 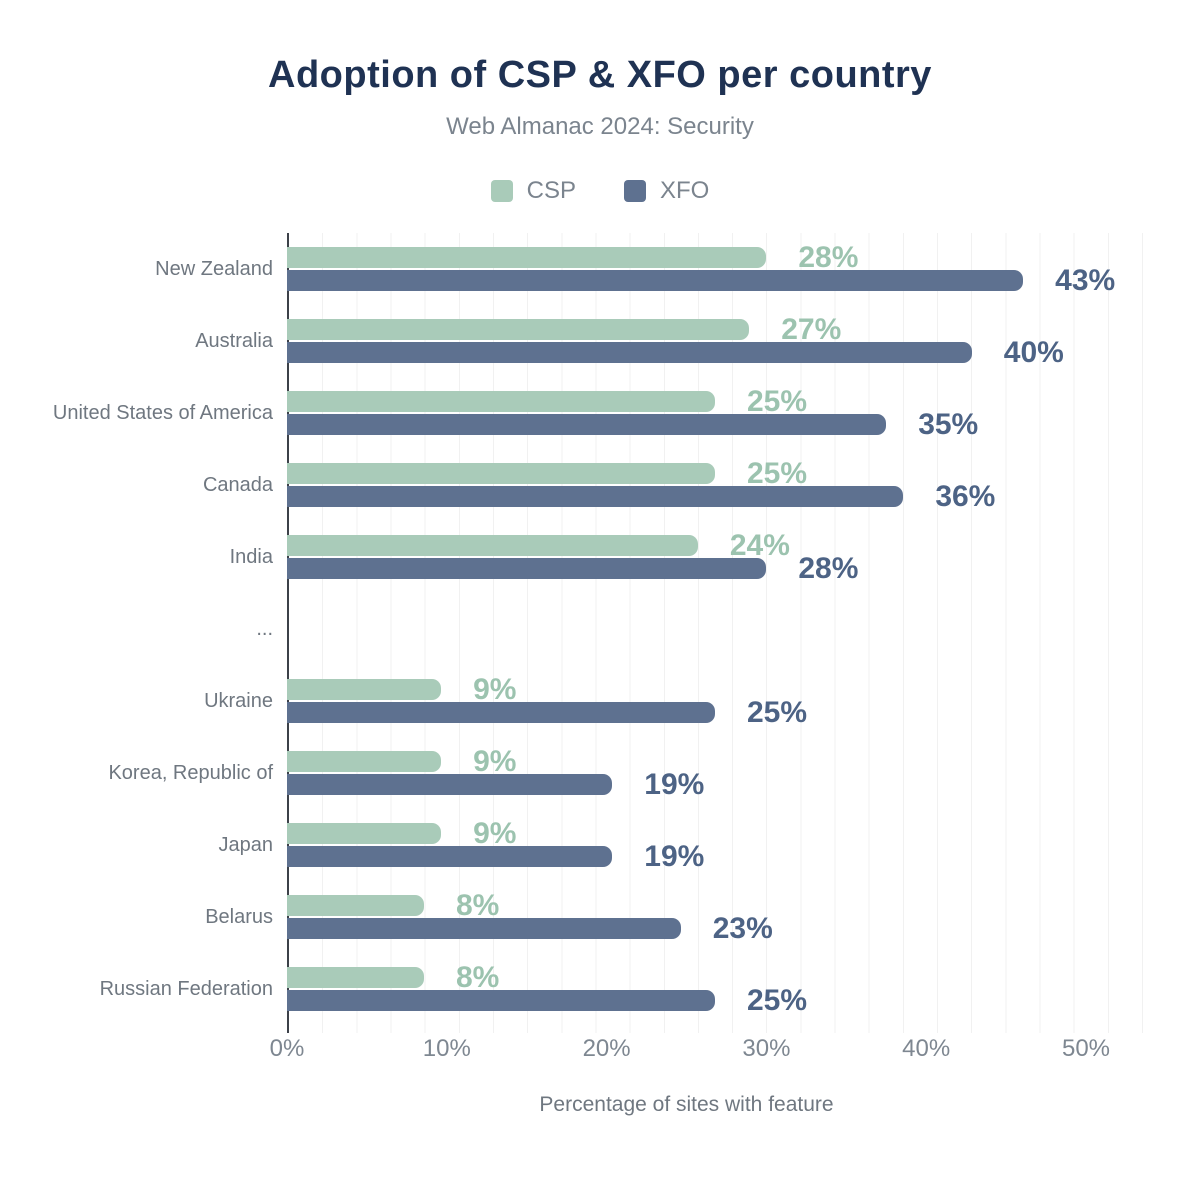 I want to click on chart-row: Korea, Republic of 9% 19%, so click(x=571, y=773).